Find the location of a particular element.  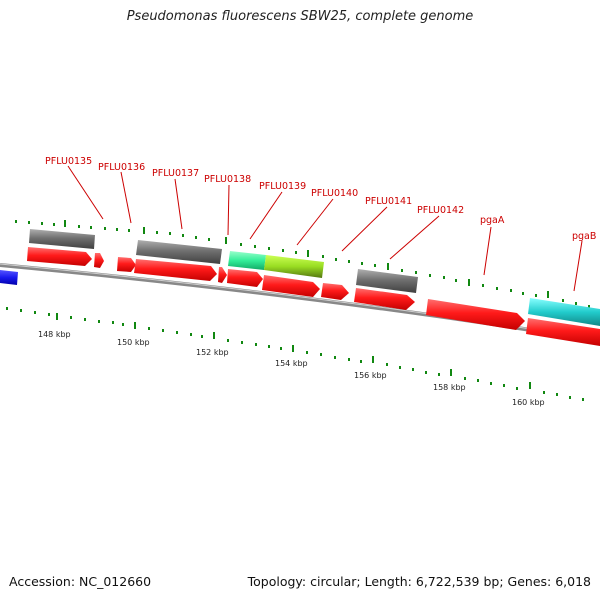

leader-pflu0141 is located at coordinates (364, 229).